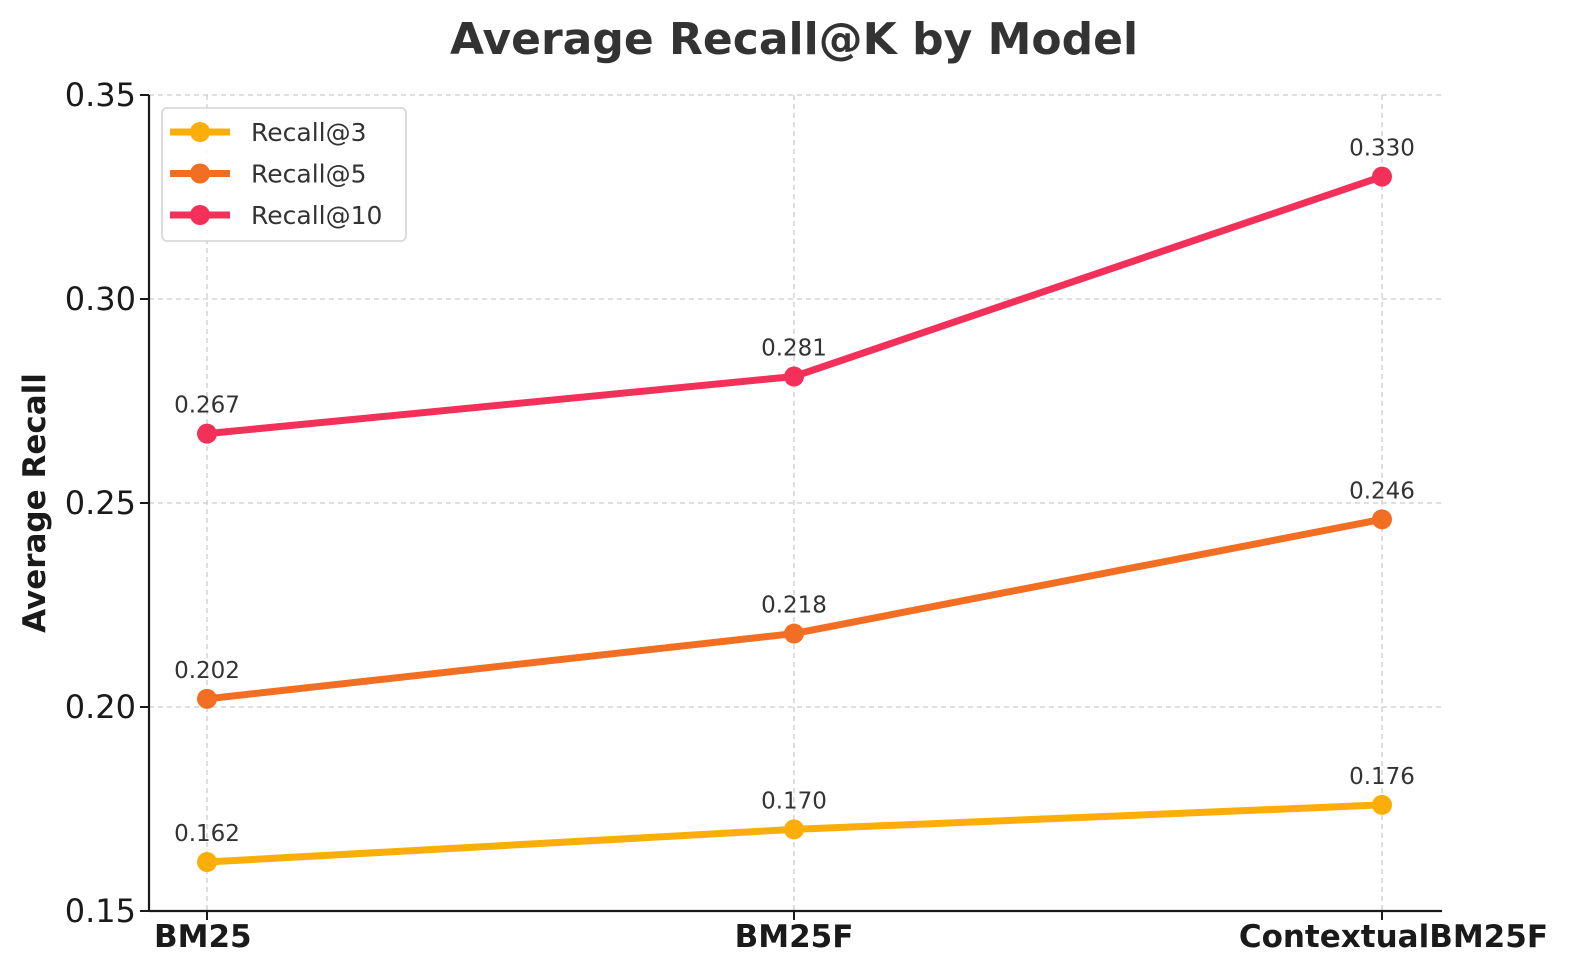 The height and width of the screenshot is (979, 1577). I want to click on y-tick-label: 0.15, so click(100, 911).